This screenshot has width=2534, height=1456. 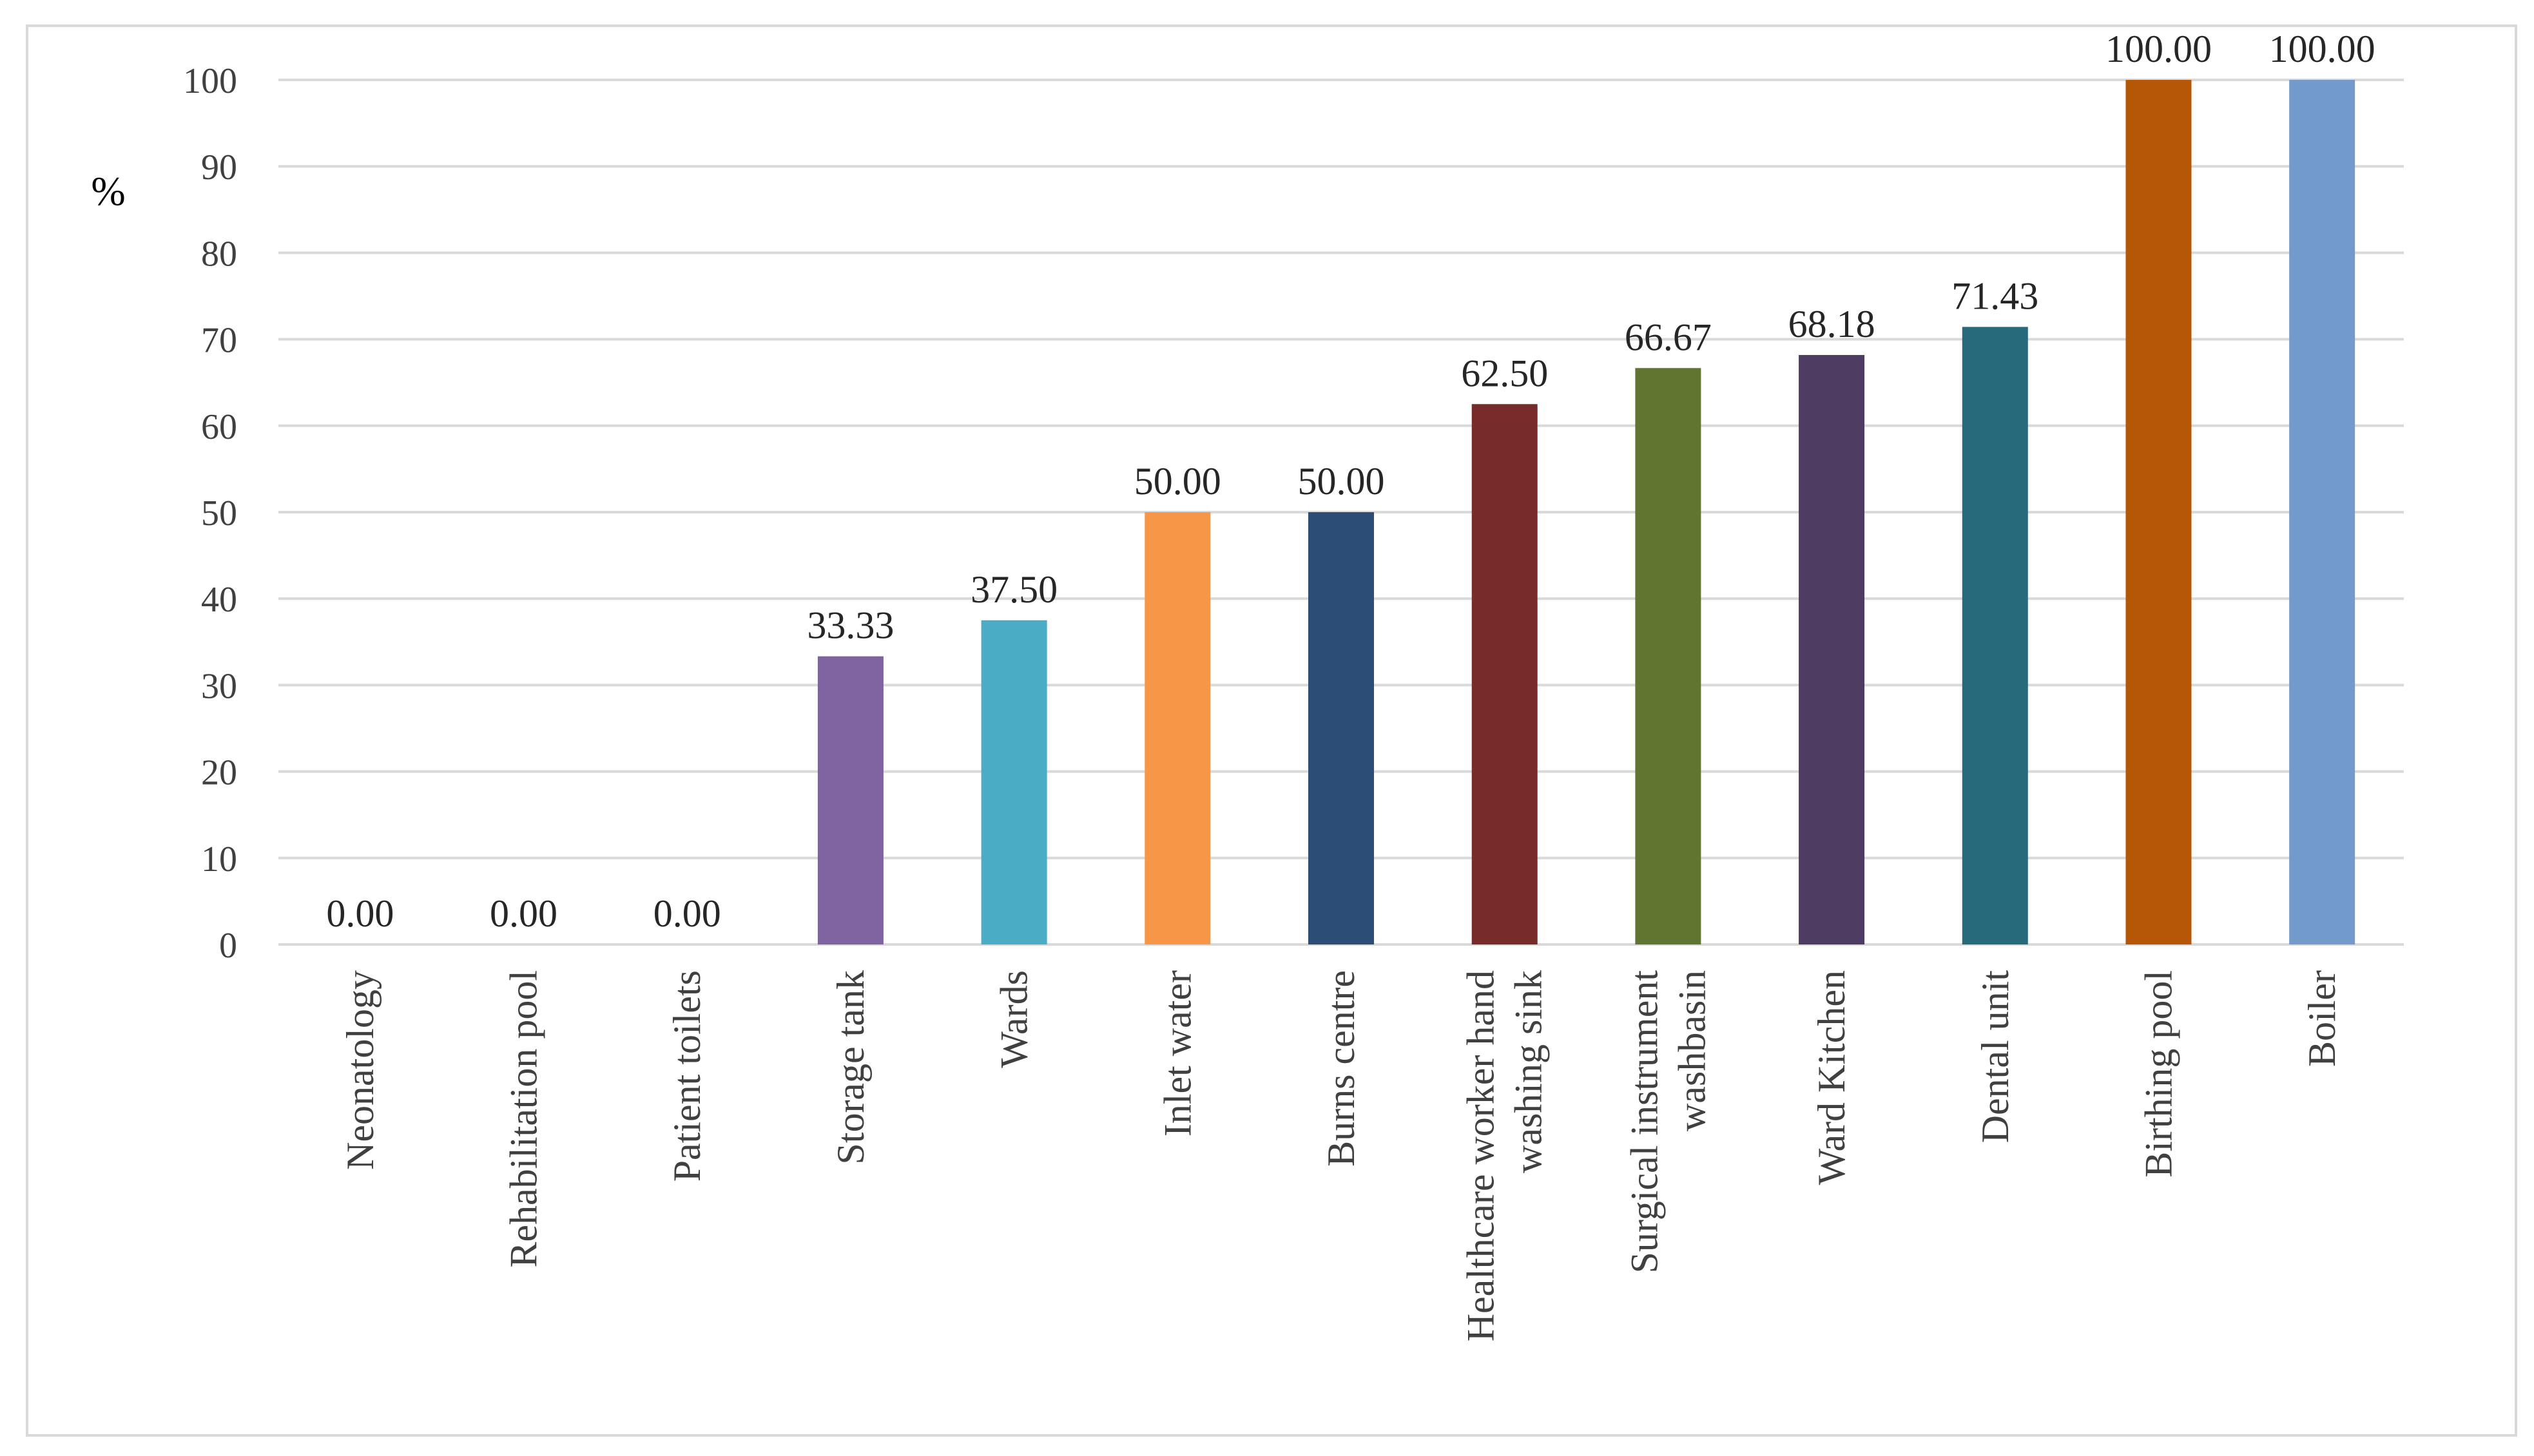 I want to click on category-label: Storage tank, so click(x=850, y=1067).